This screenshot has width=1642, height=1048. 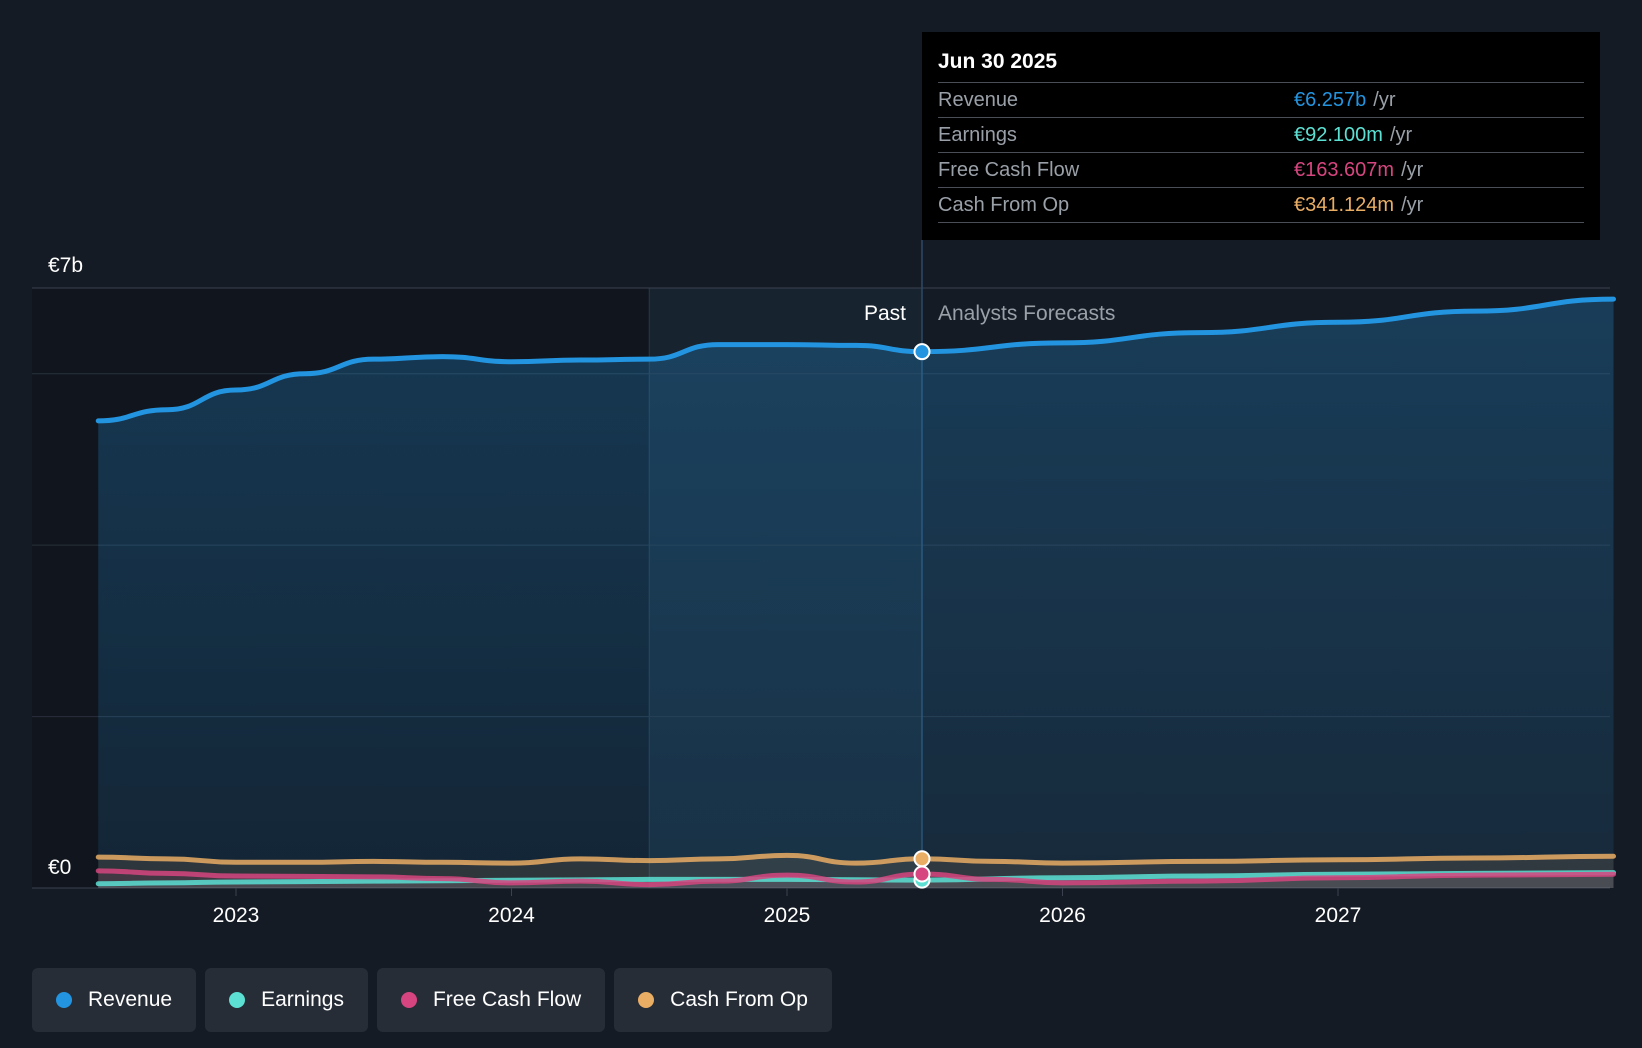 What do you see at coordinates (978, 100) in the screenshot?
I see `tooltip-label: Revenue` at bounding box center [978, 100].